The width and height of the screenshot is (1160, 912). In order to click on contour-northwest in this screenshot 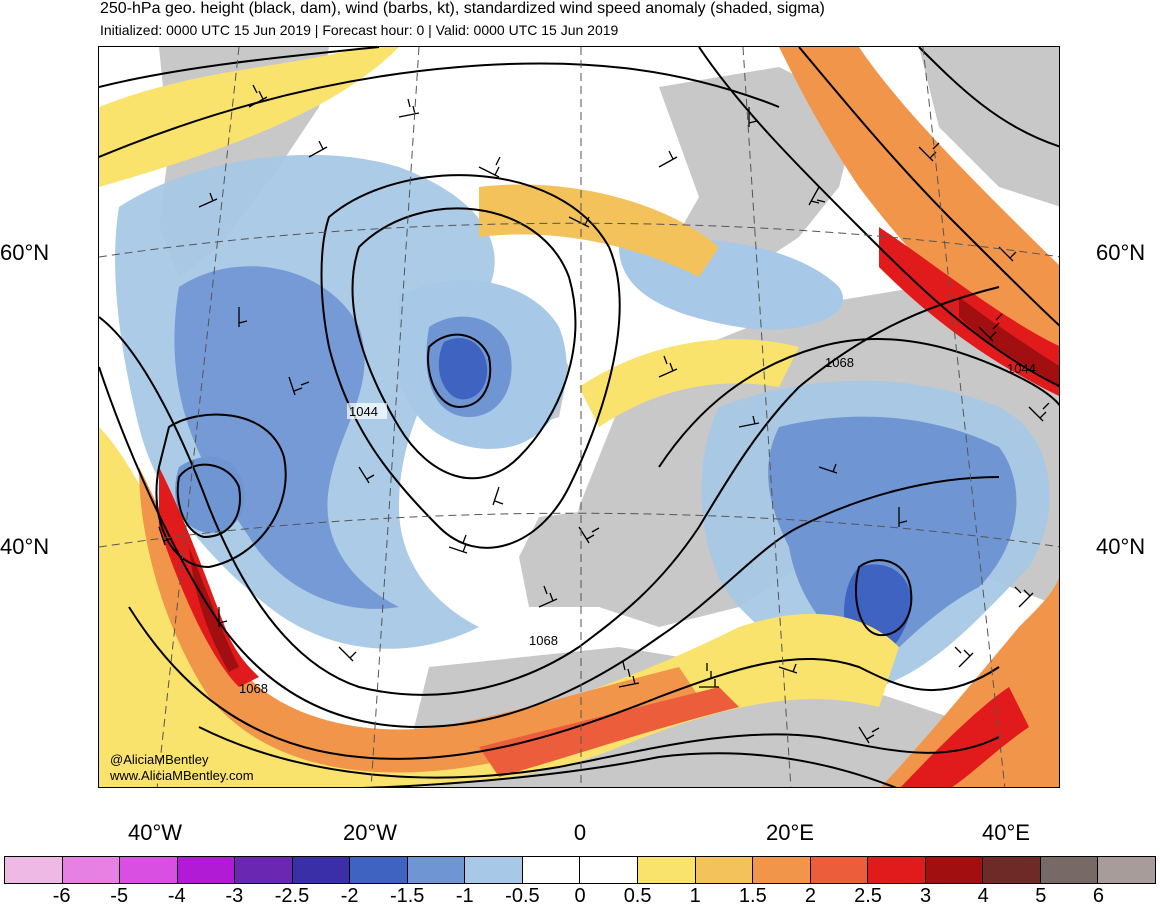, I will do `click(239, 67)`.